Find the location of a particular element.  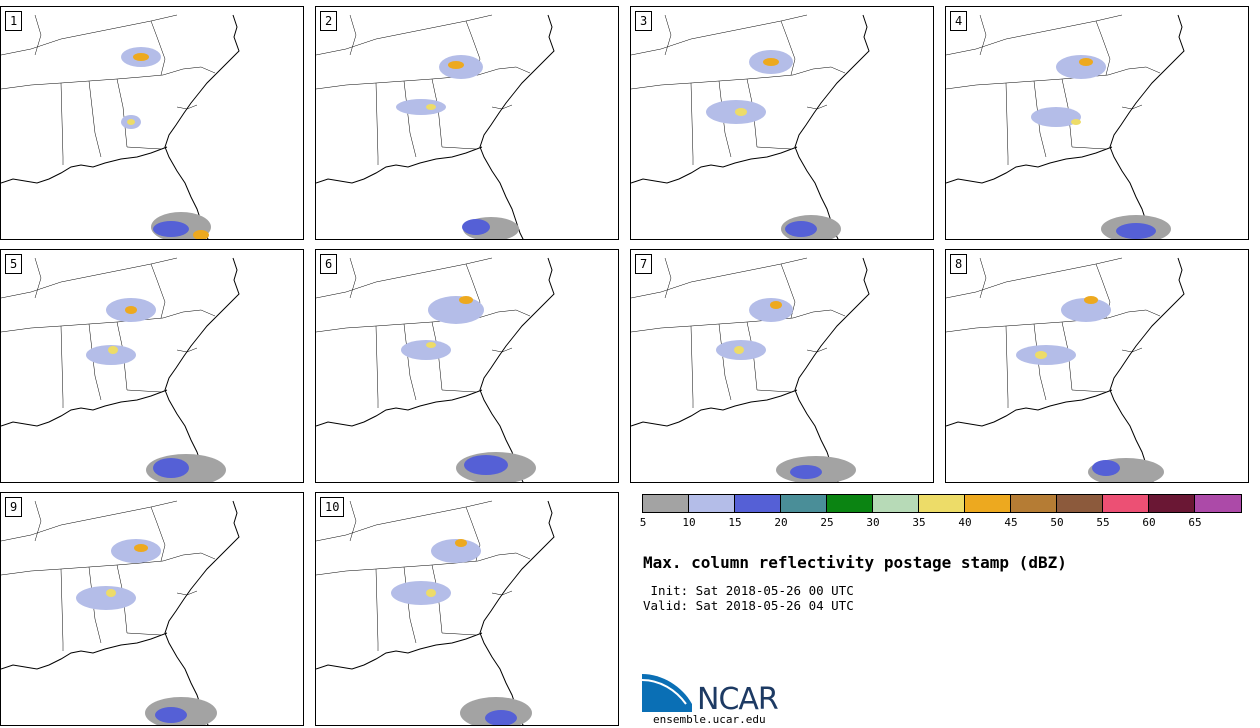

postage-stamp-panel: 9 is located at coordinates (152, 609).